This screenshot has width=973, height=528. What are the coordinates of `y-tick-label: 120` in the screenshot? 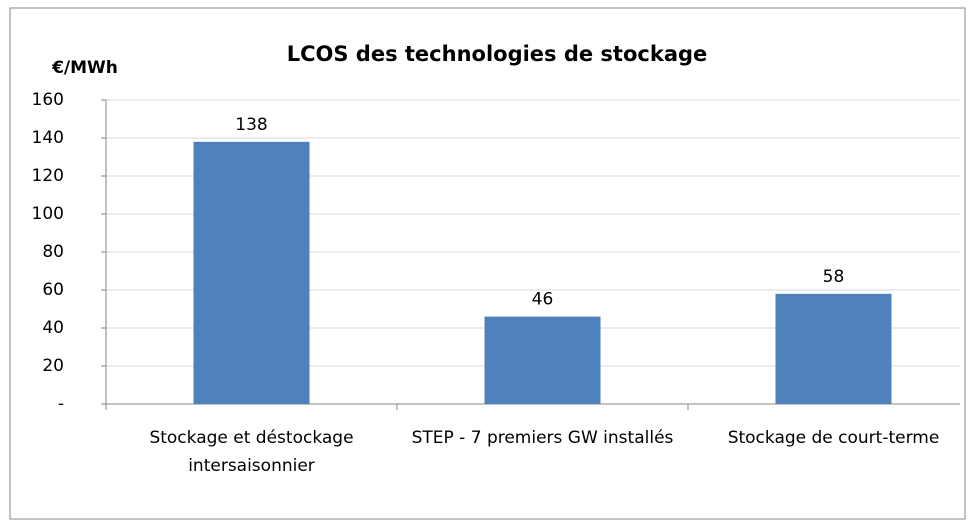 It's located at (48, 176).